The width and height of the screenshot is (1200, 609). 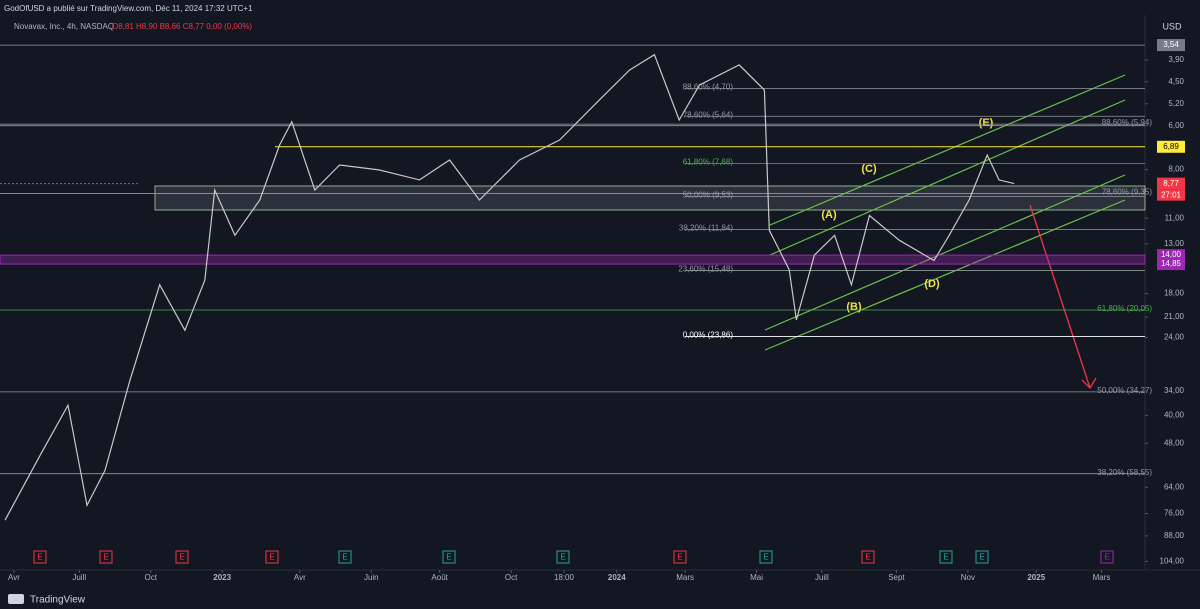 I want to click on price-tag-label: 6,89, so click(x=1171, y=146).